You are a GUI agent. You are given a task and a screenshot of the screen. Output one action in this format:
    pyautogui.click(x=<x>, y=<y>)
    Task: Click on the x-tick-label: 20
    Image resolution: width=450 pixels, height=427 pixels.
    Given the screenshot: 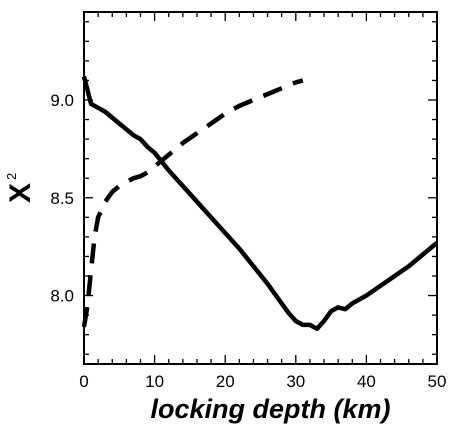 What is the action you would take?
    pyautogui.click(x=225, y=381)
    